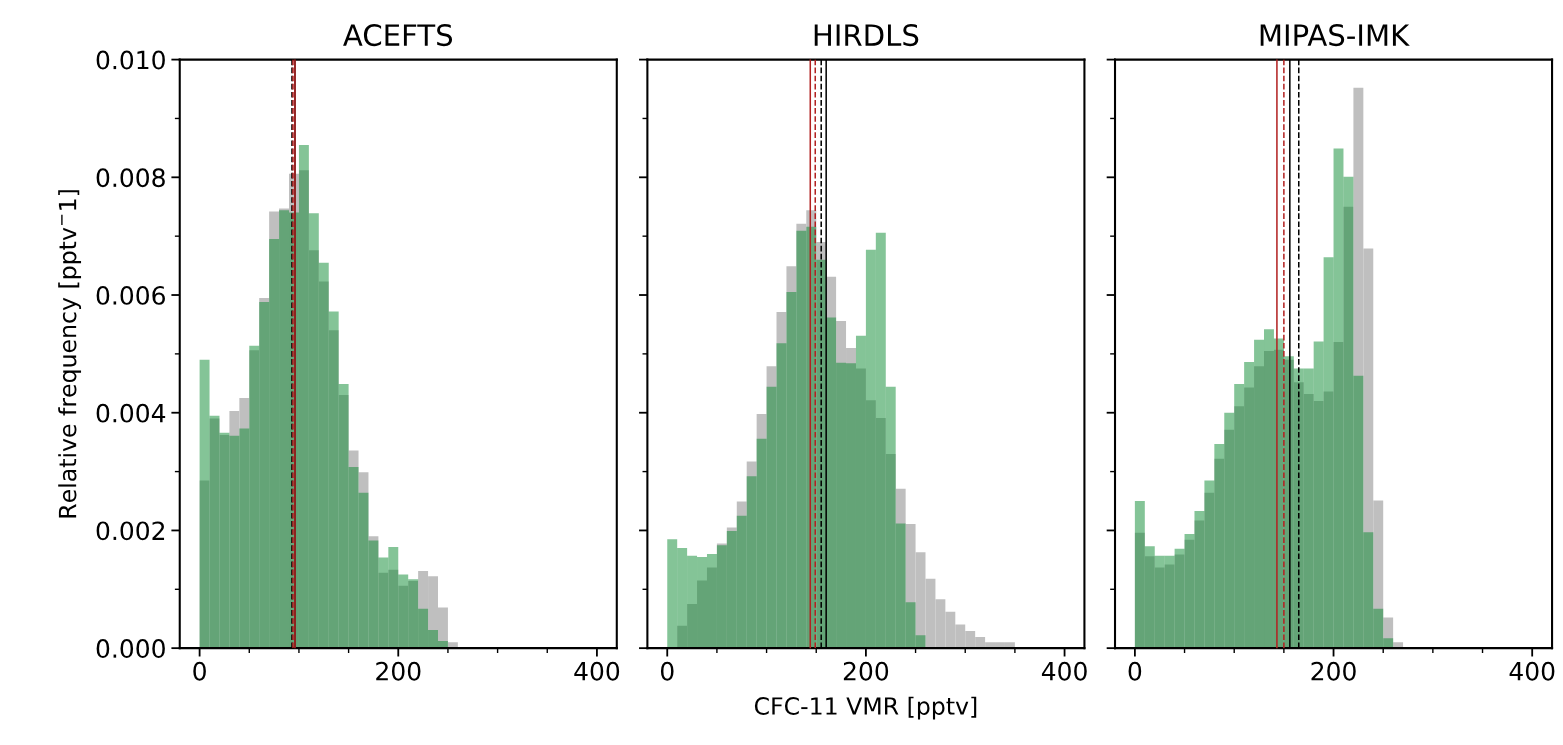 The height and width of the screenshot is (745, 1563). I want to click on y-tick-label: 0.000, so click(130, 648).